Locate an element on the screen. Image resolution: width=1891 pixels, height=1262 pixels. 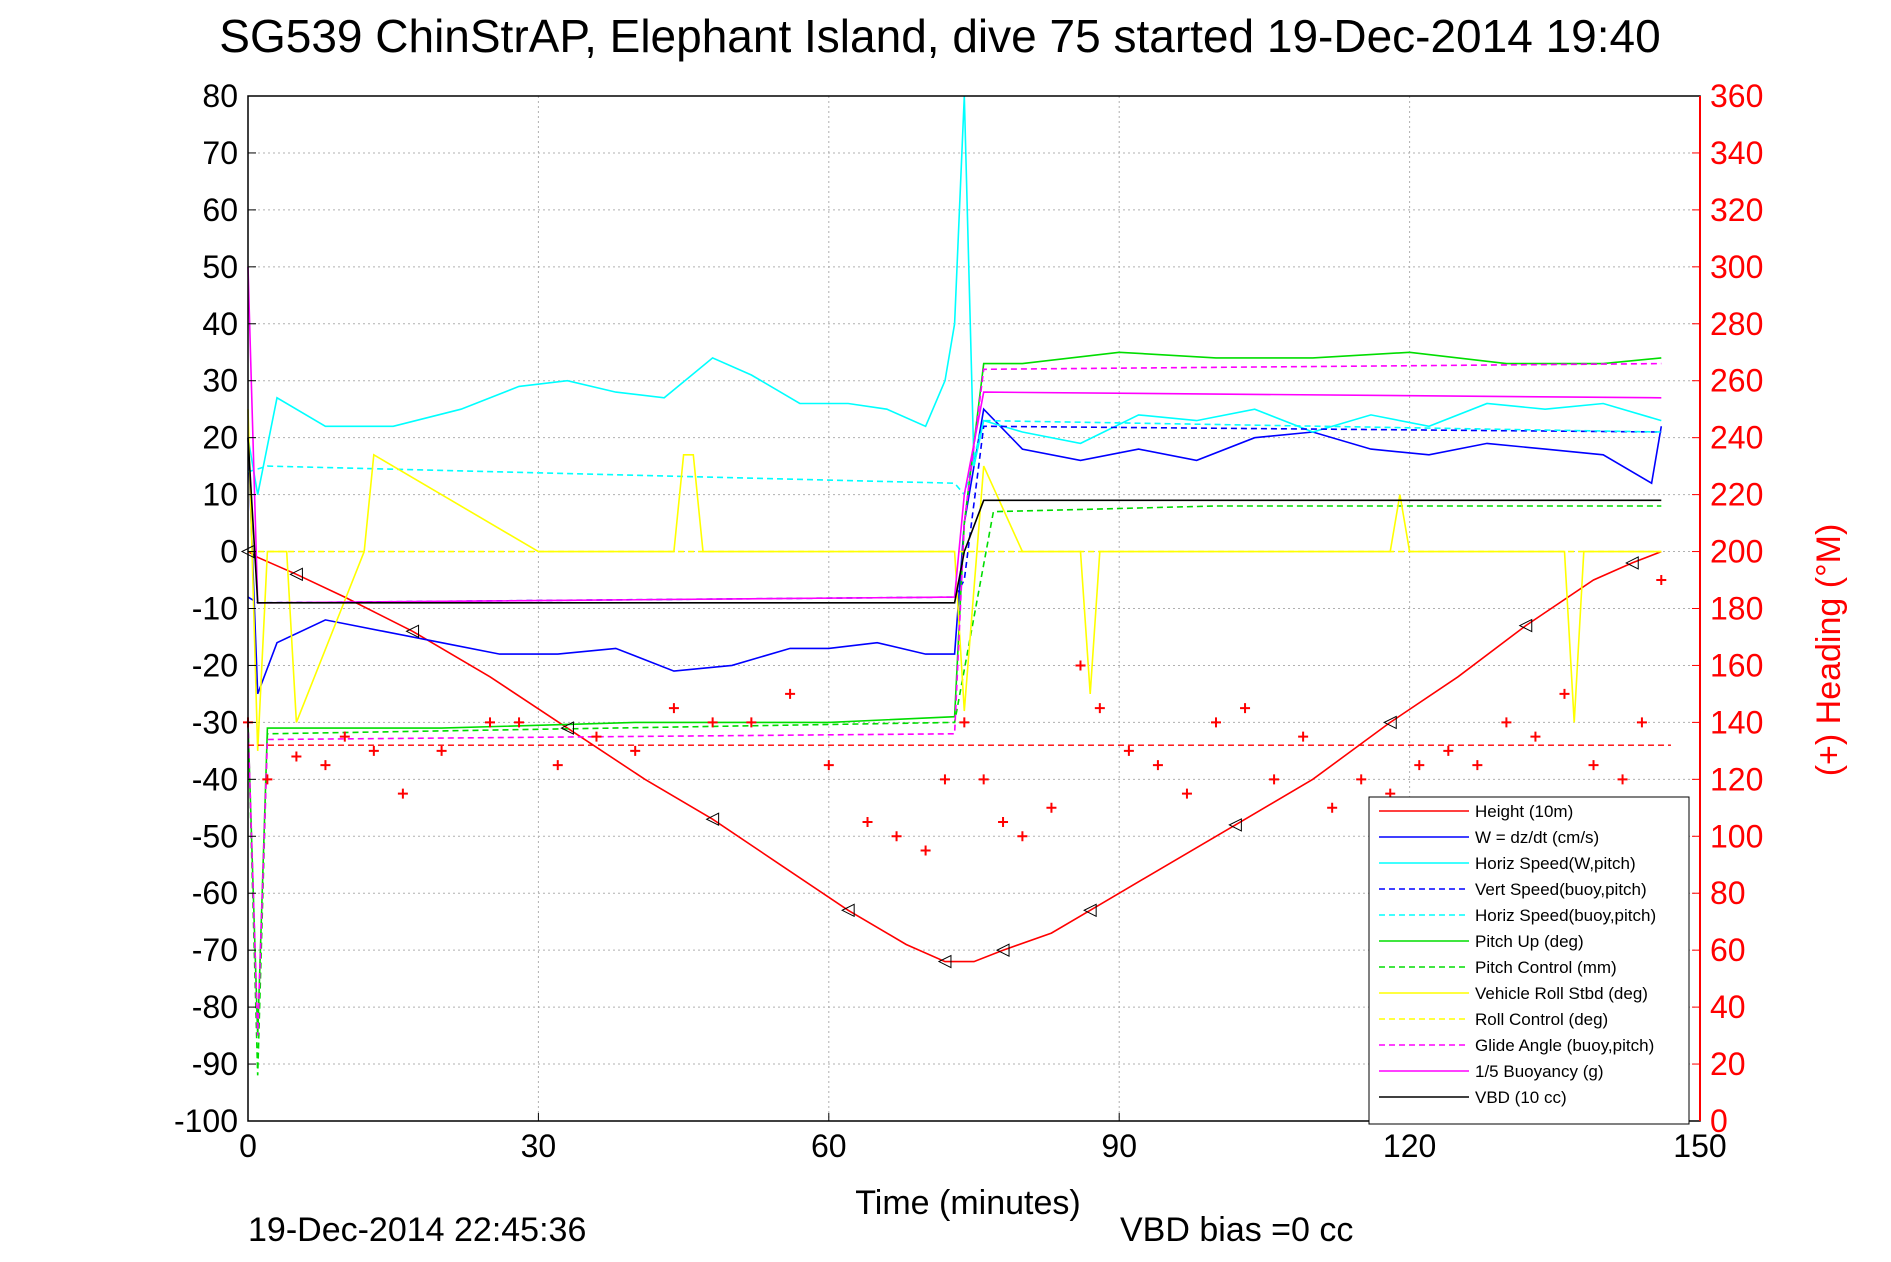
y-left-tick-label: 0 is located at coordinates (229, 552).